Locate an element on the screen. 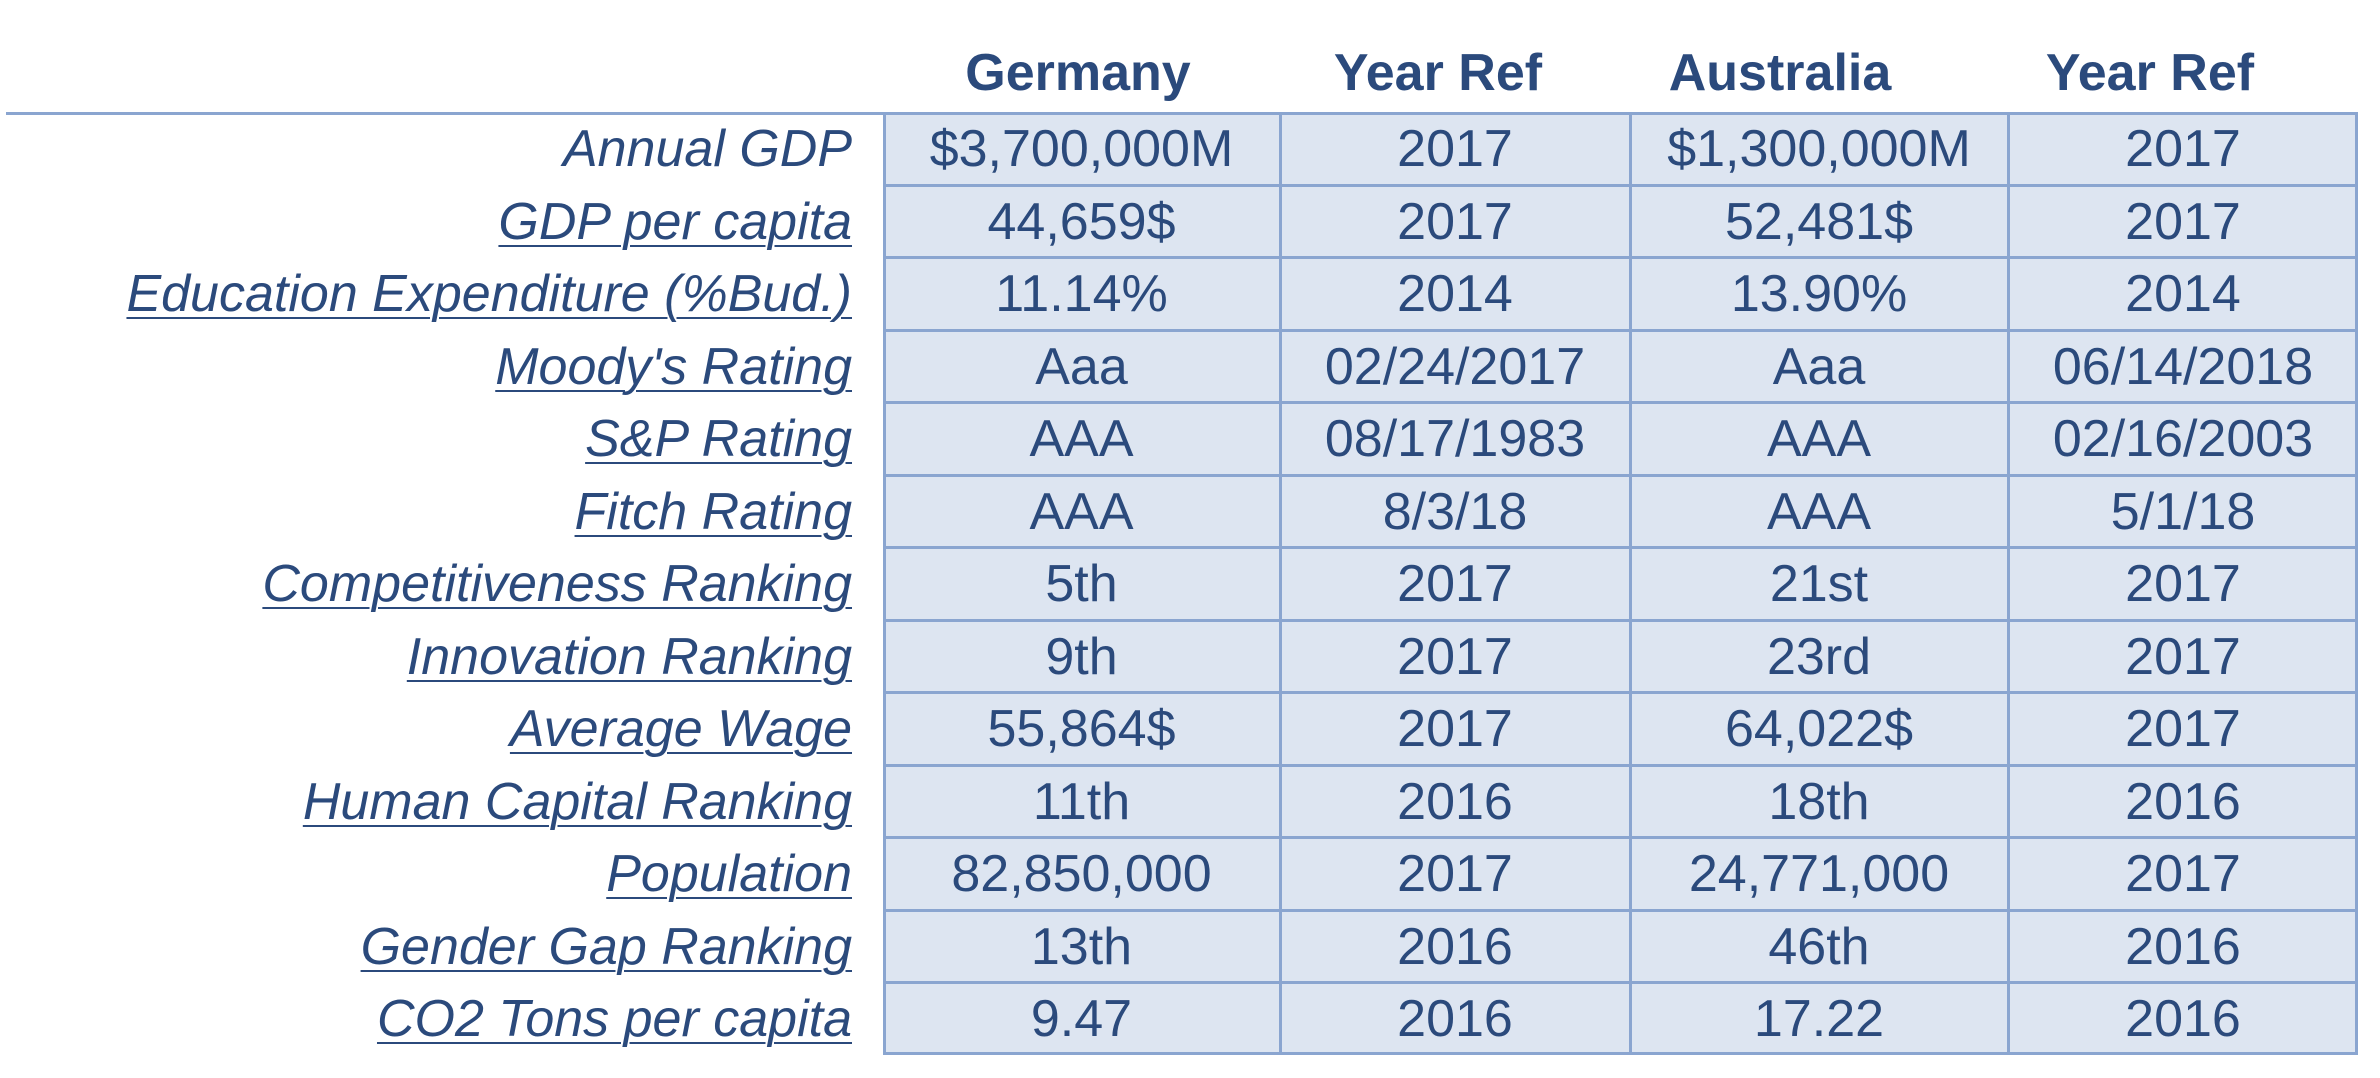  cell-germany: 82,850,000 is located at coordinates (1081, 874).